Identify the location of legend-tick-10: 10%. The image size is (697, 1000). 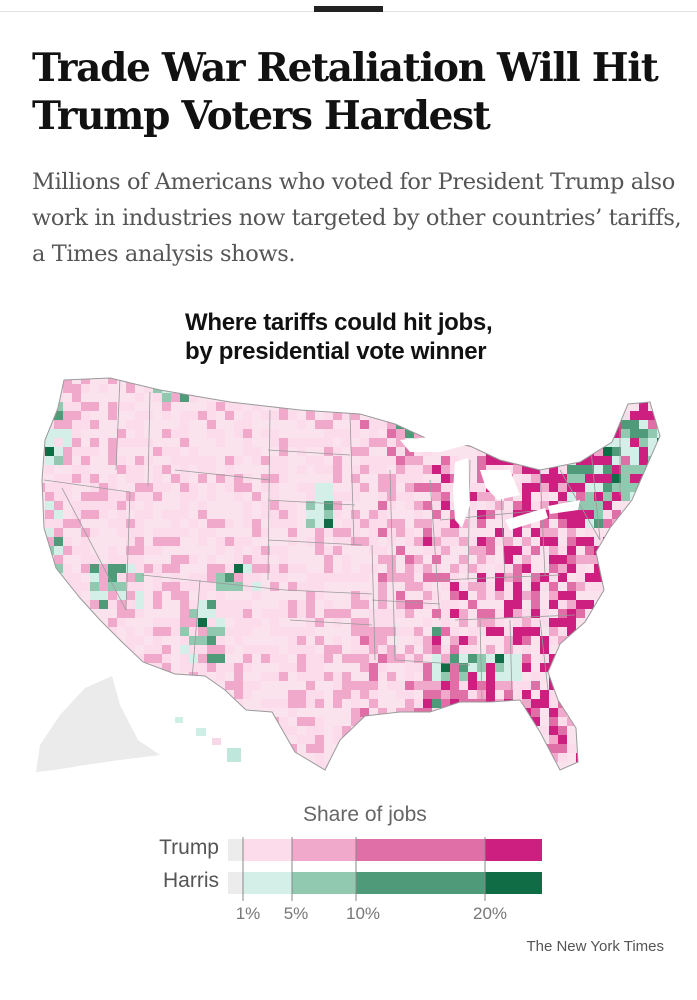
(363, 913).